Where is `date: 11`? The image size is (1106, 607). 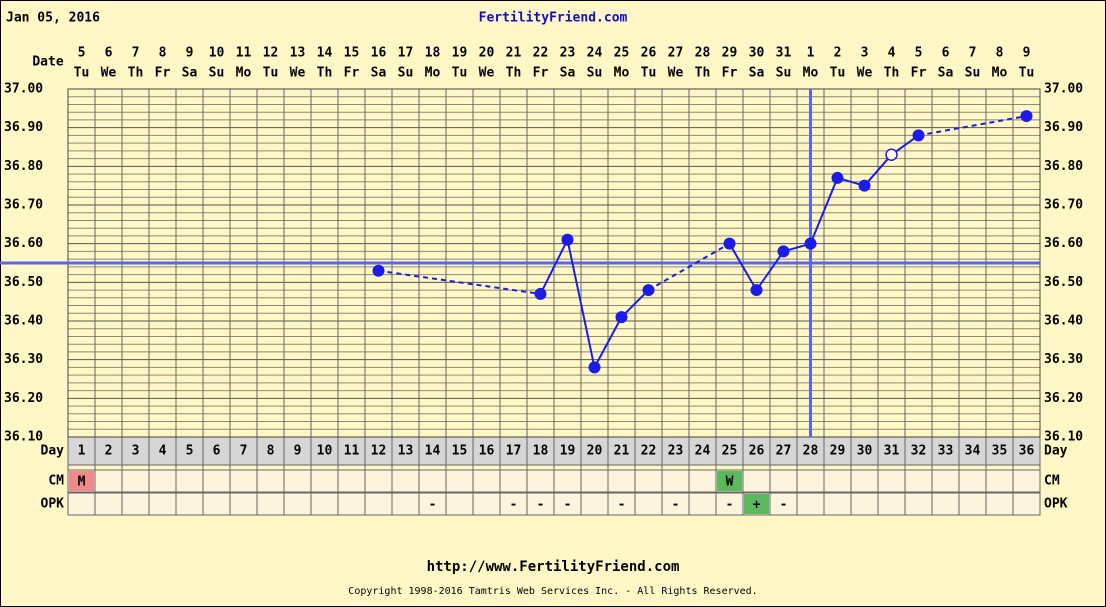 date: 11 is located at coordinates (244, 53).